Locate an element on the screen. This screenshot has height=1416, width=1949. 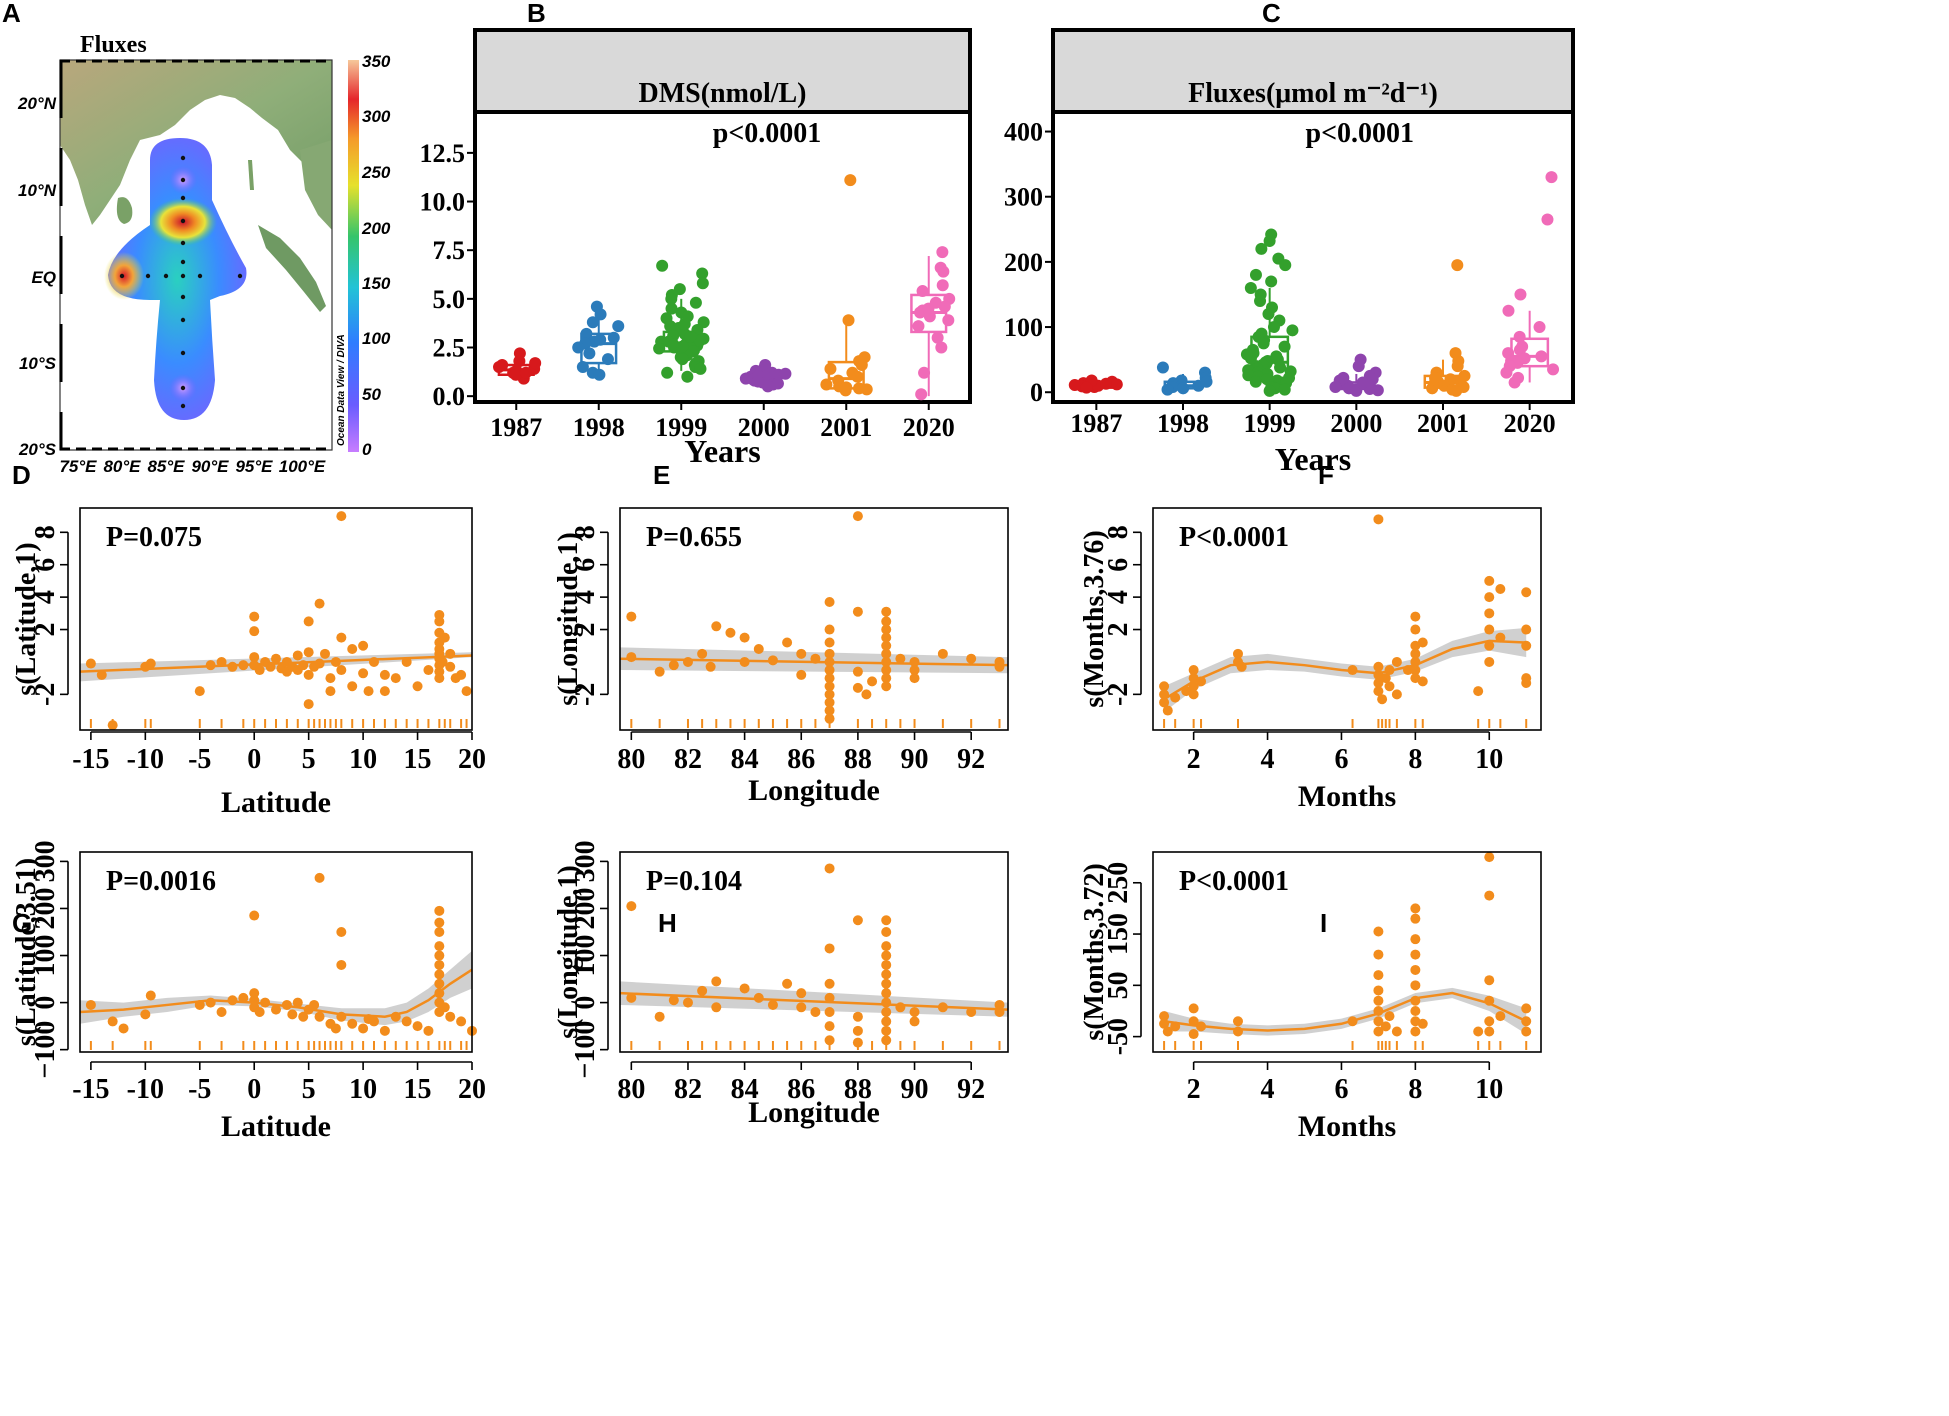
x-tick-label: 5 is located at coordinates (309, 1089).